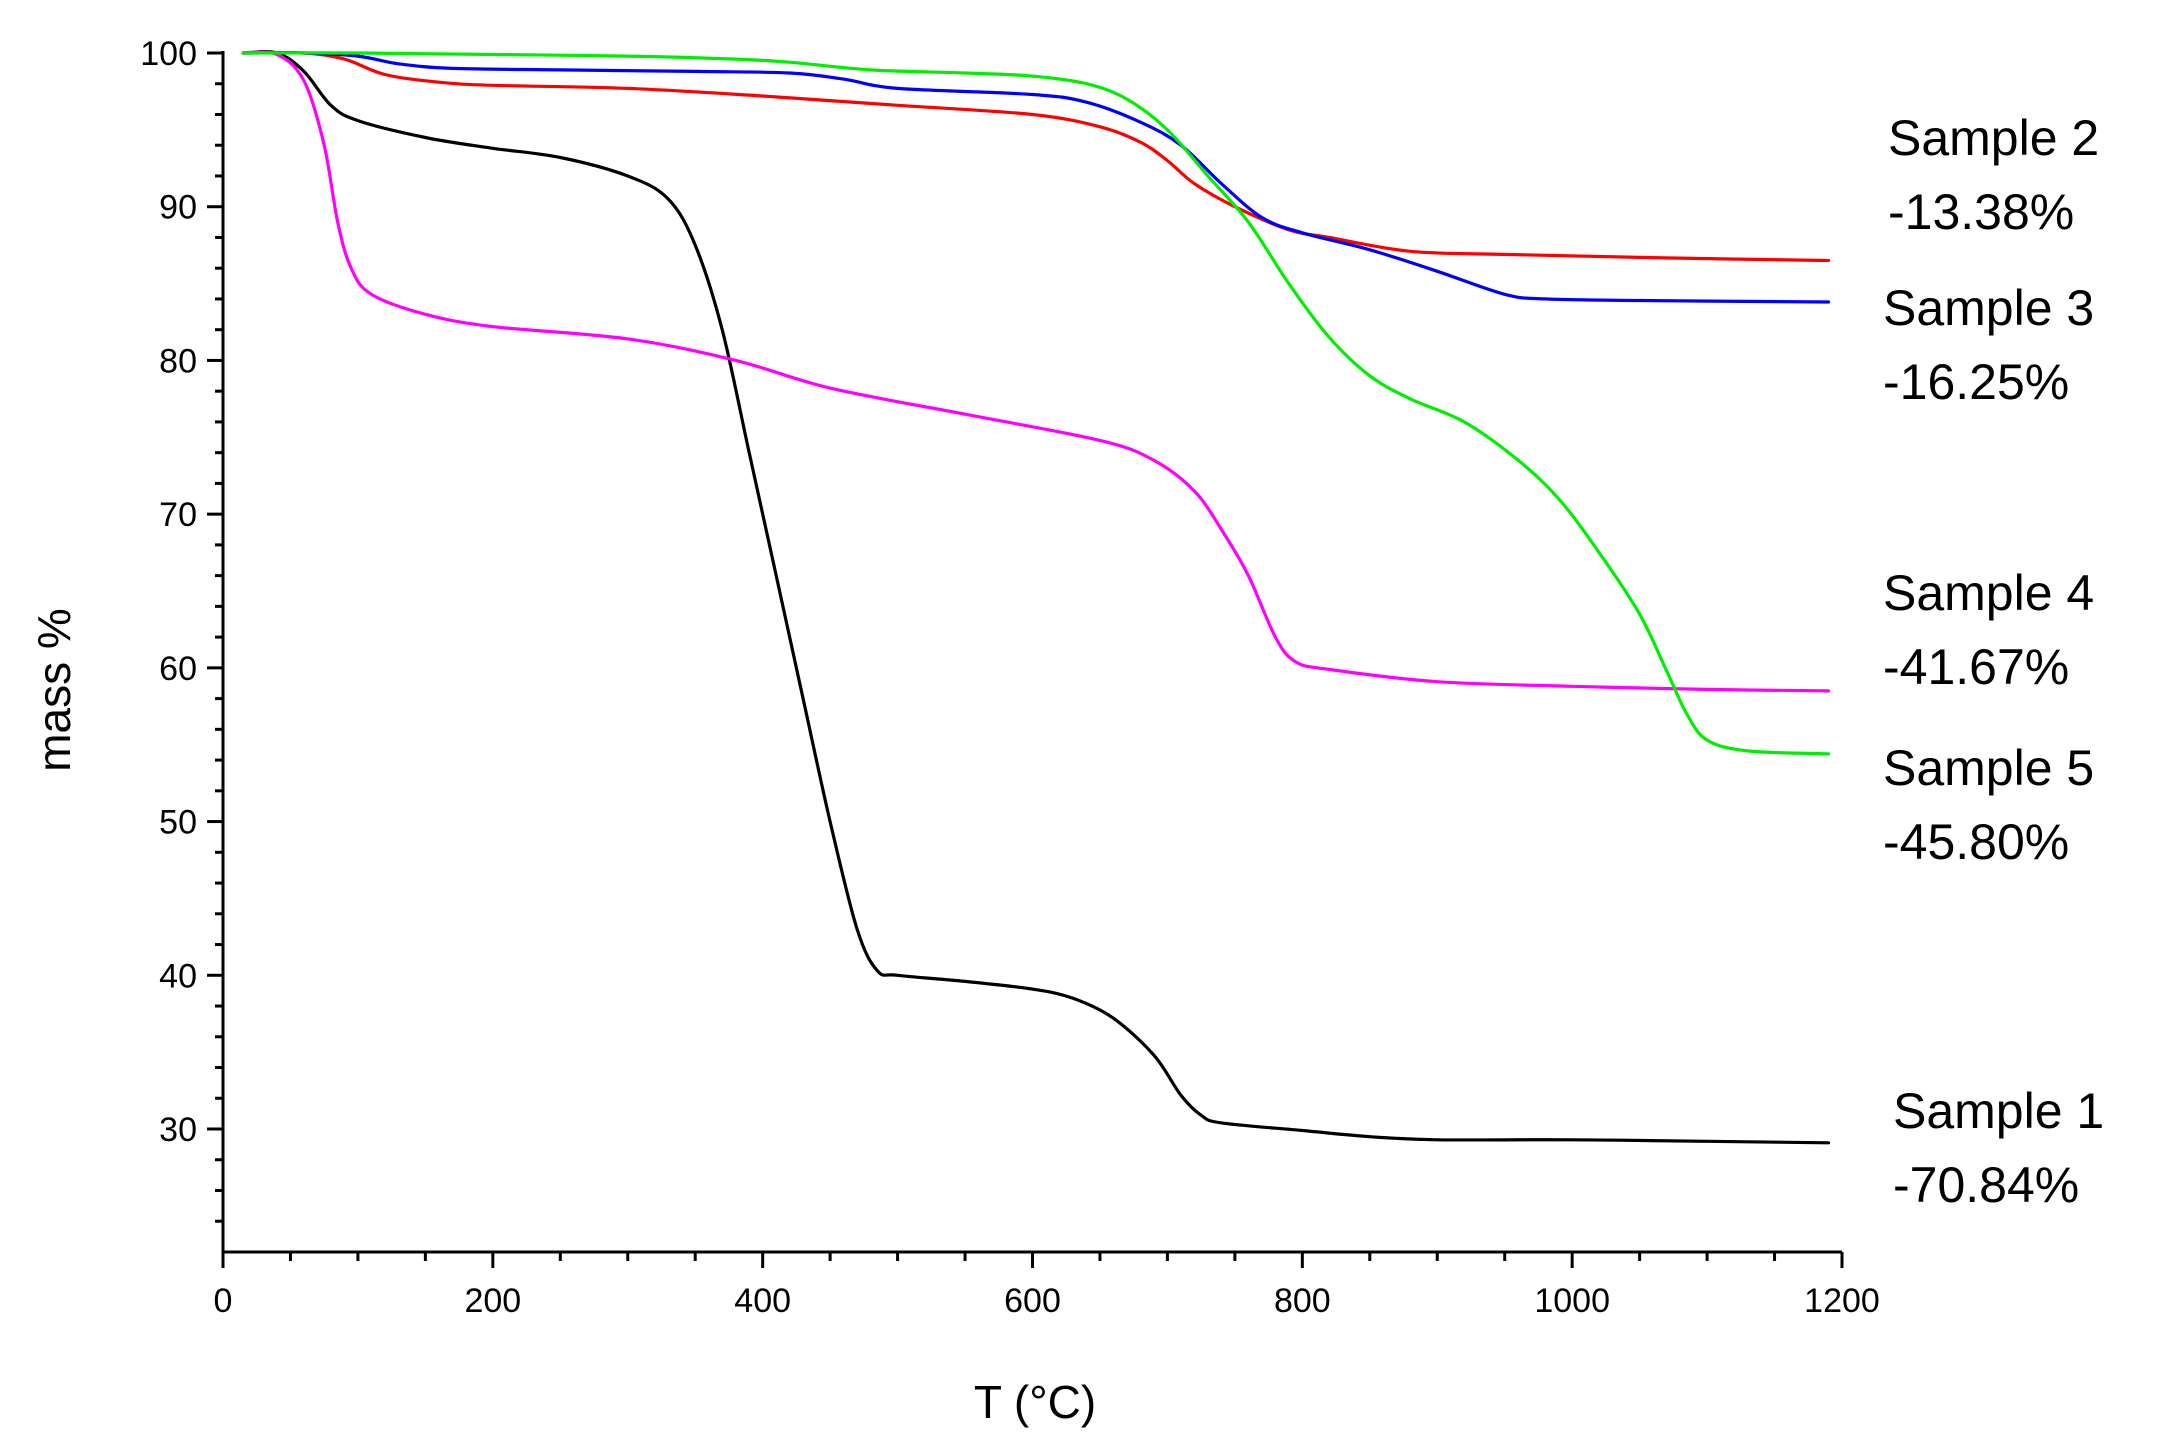  What do you see at coordinates (1572, 1301) in the screenshot?
I see `x-tick-label: 1000` at bounding box center [1572, 1301].